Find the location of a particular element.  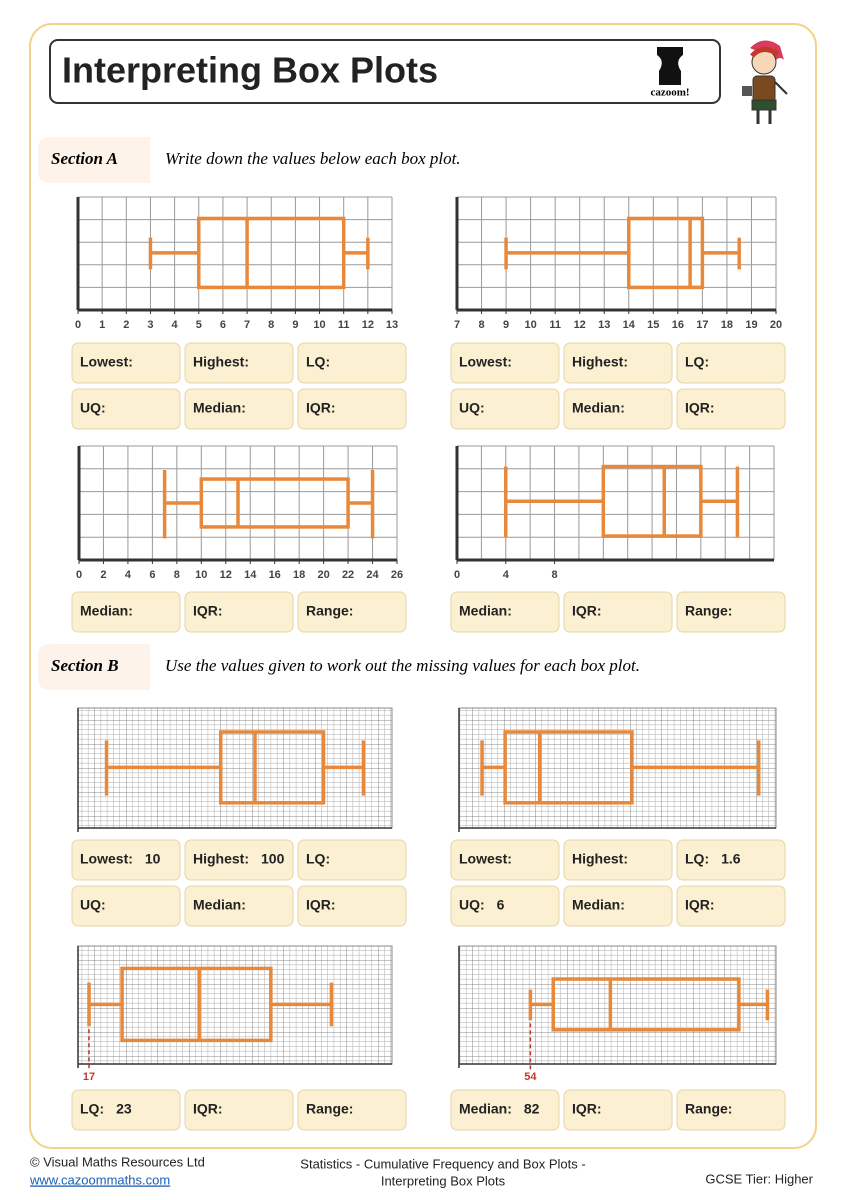

title-box is located at coordinates (385, 71).